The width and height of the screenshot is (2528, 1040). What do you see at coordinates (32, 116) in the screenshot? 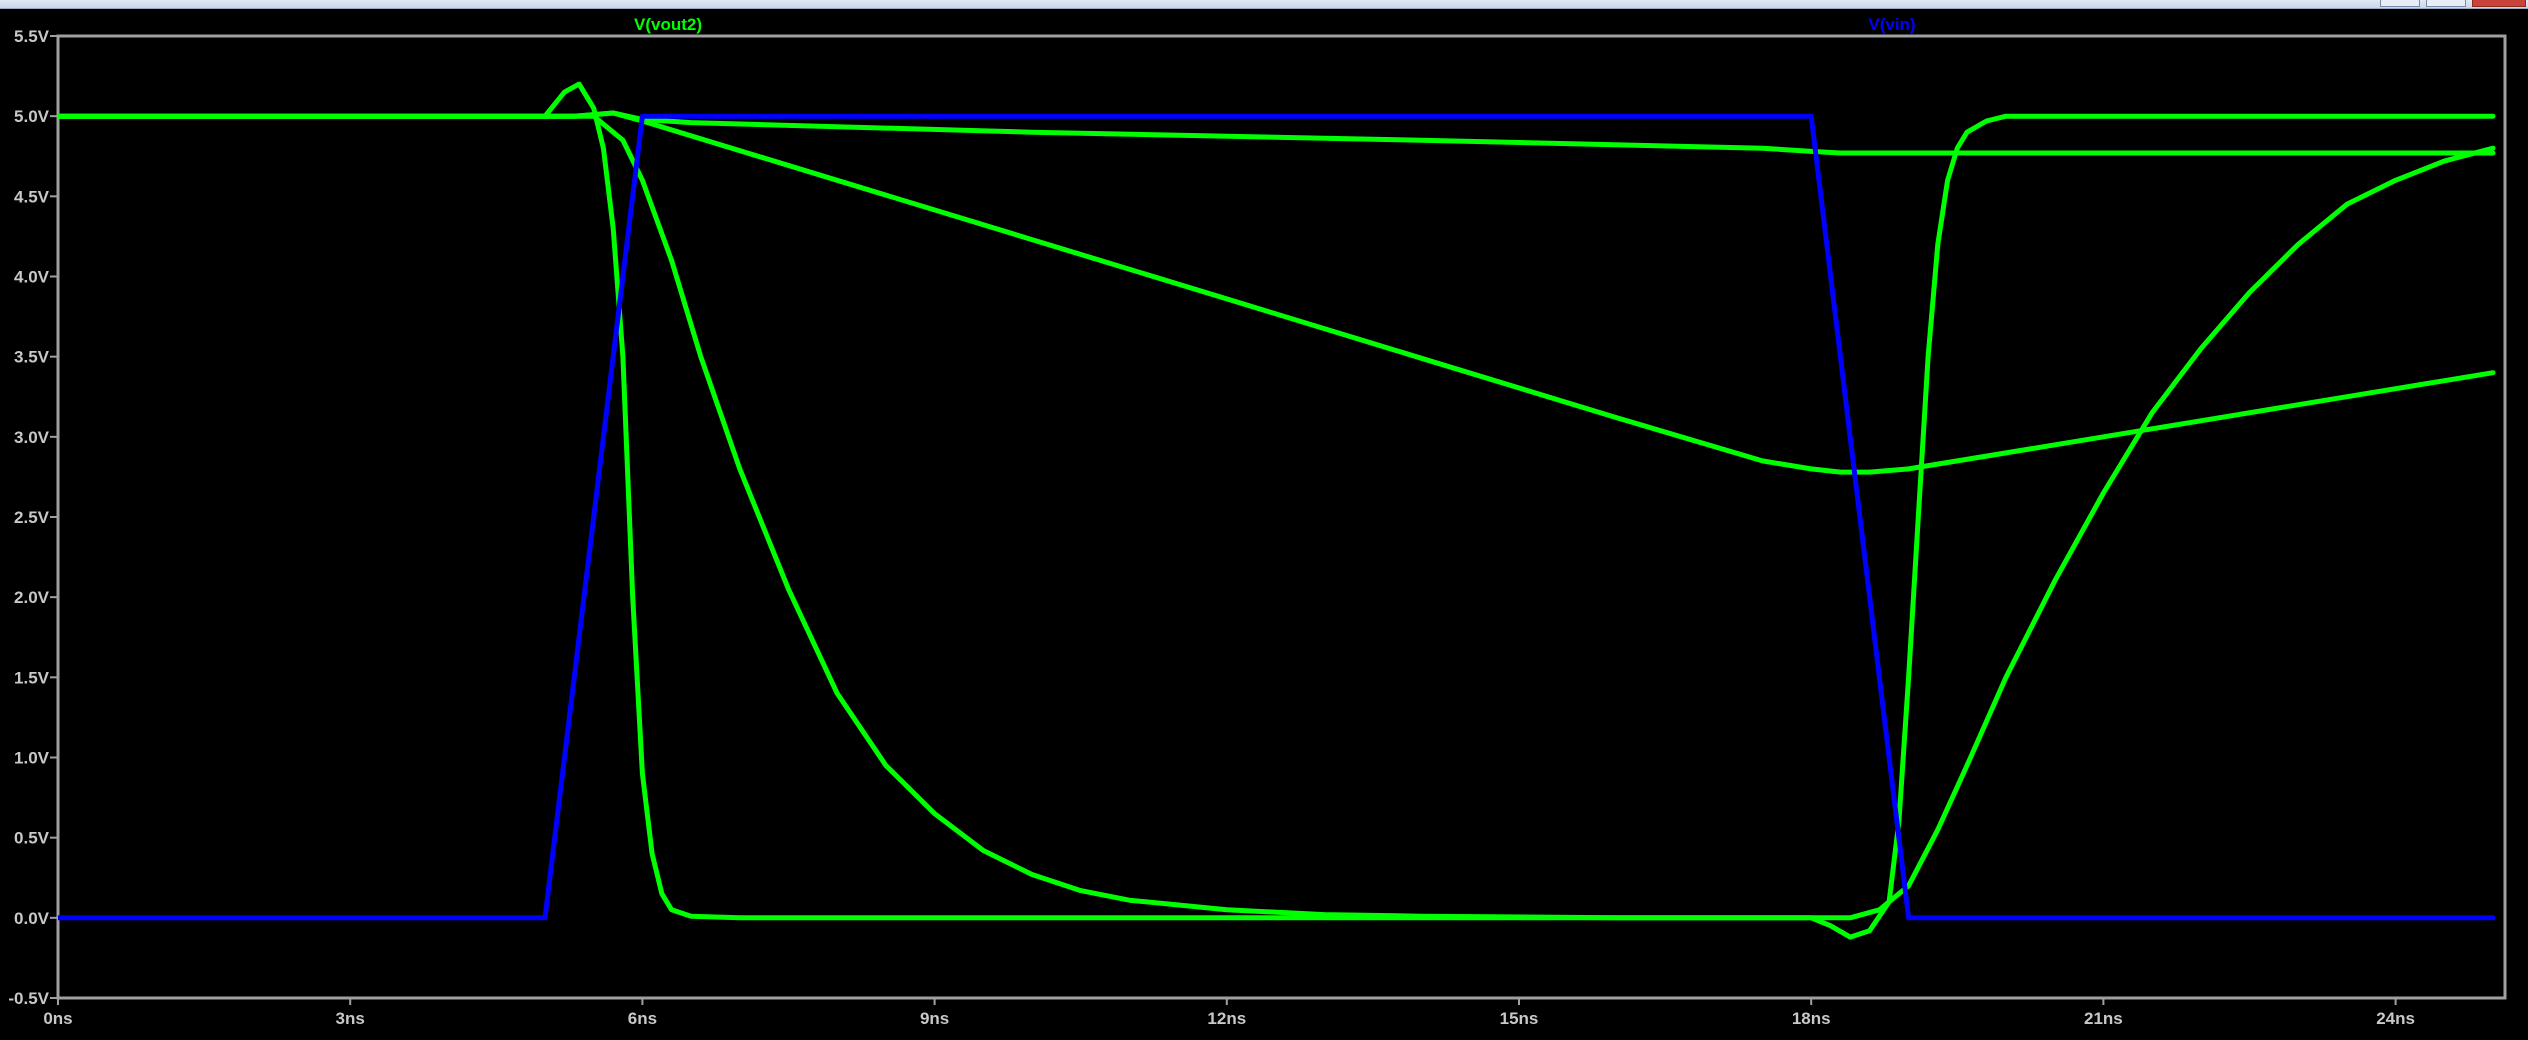
I see `y-tick-label: 5.0V` at bounding box center [32, 116].